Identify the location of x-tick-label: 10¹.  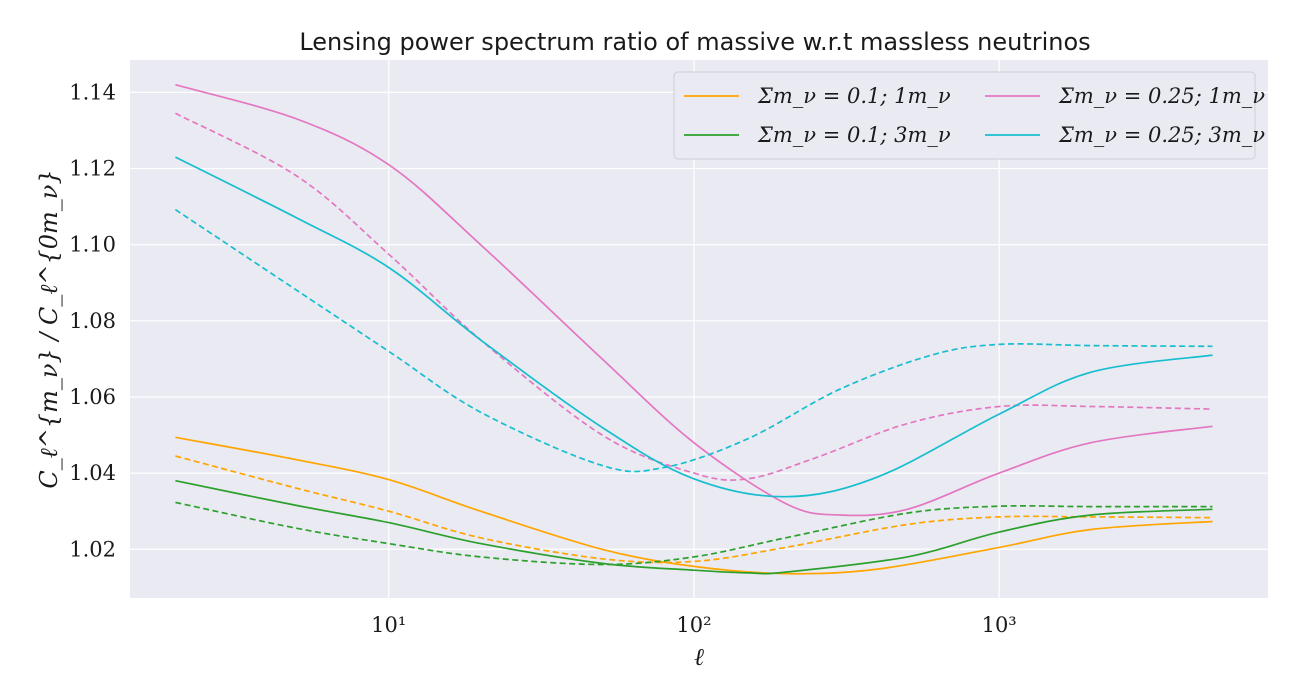
(388, 625).